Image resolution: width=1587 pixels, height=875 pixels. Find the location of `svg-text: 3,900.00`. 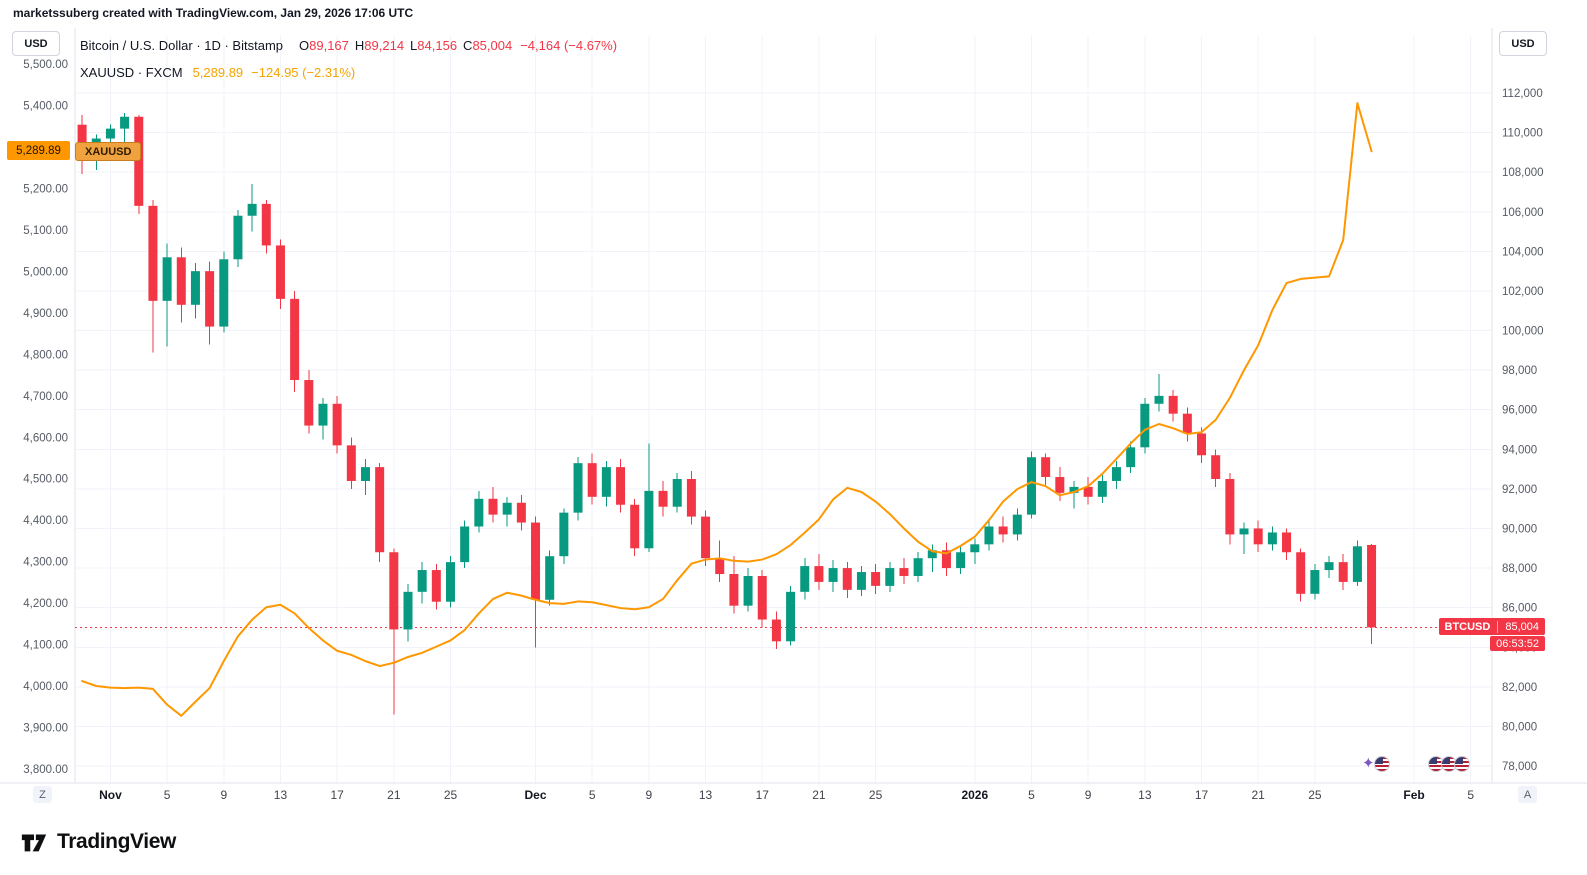

svg-text: 3,900.00 is located at coordinates (45, 728).